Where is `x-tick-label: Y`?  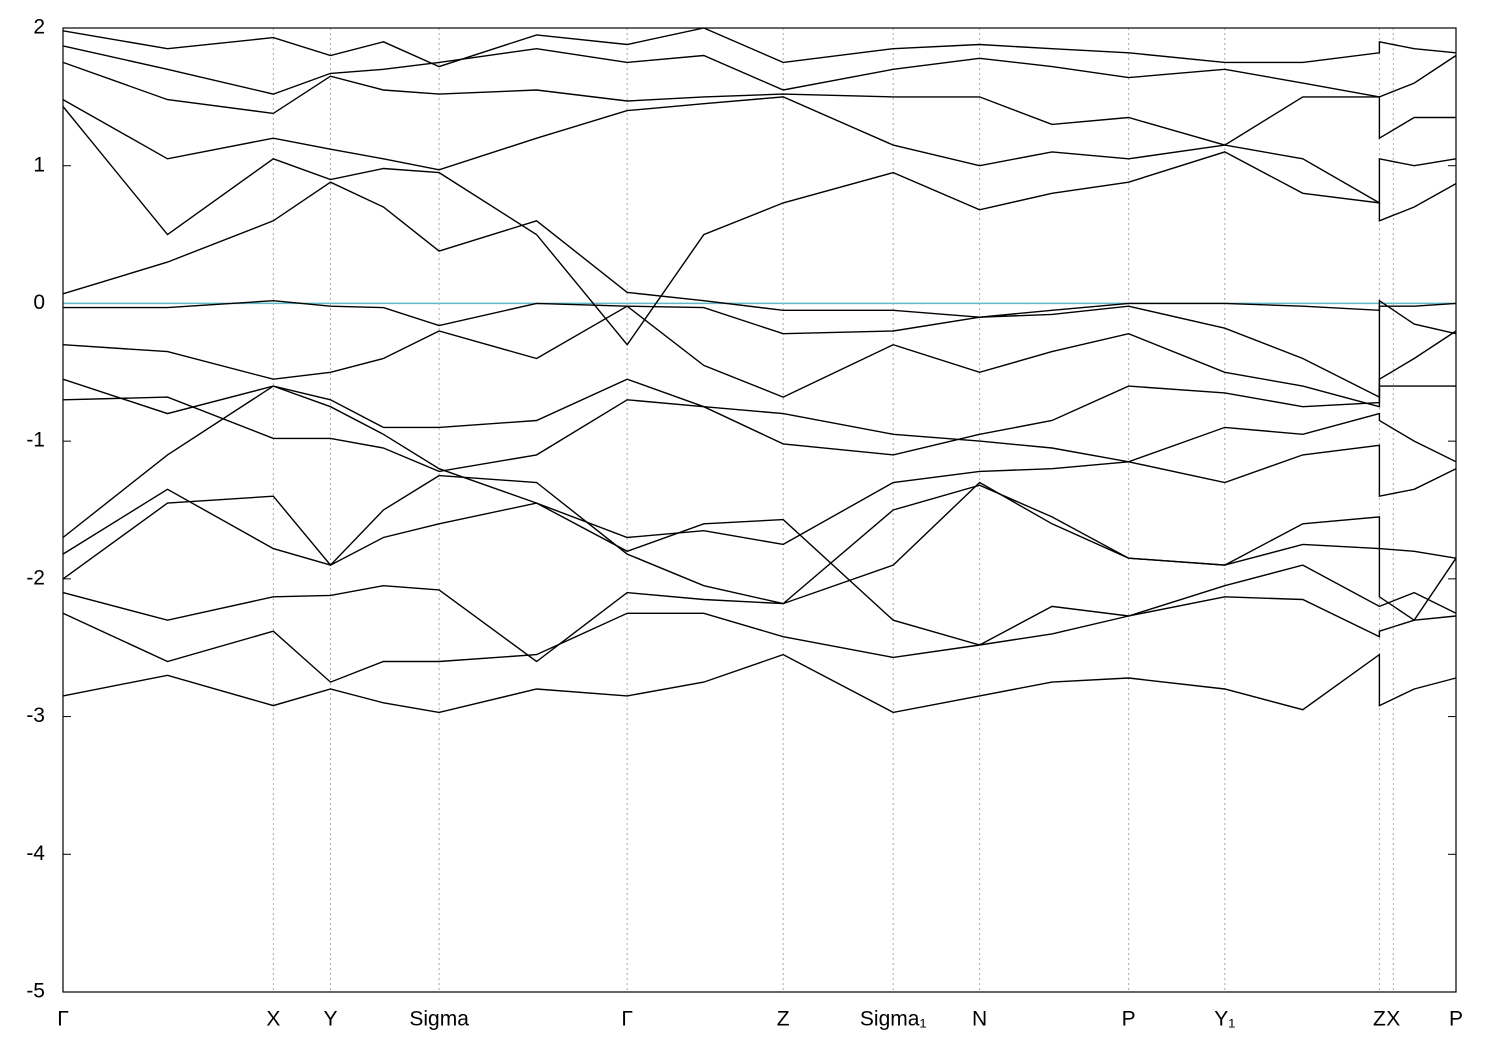
x-tick-label: Y is located at coordinates (330, 1019).